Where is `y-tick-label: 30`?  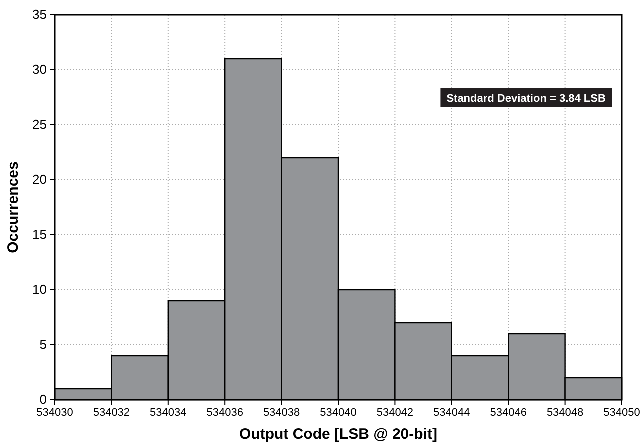 y-tick-label: 30 is located at coordinates (39, 70).